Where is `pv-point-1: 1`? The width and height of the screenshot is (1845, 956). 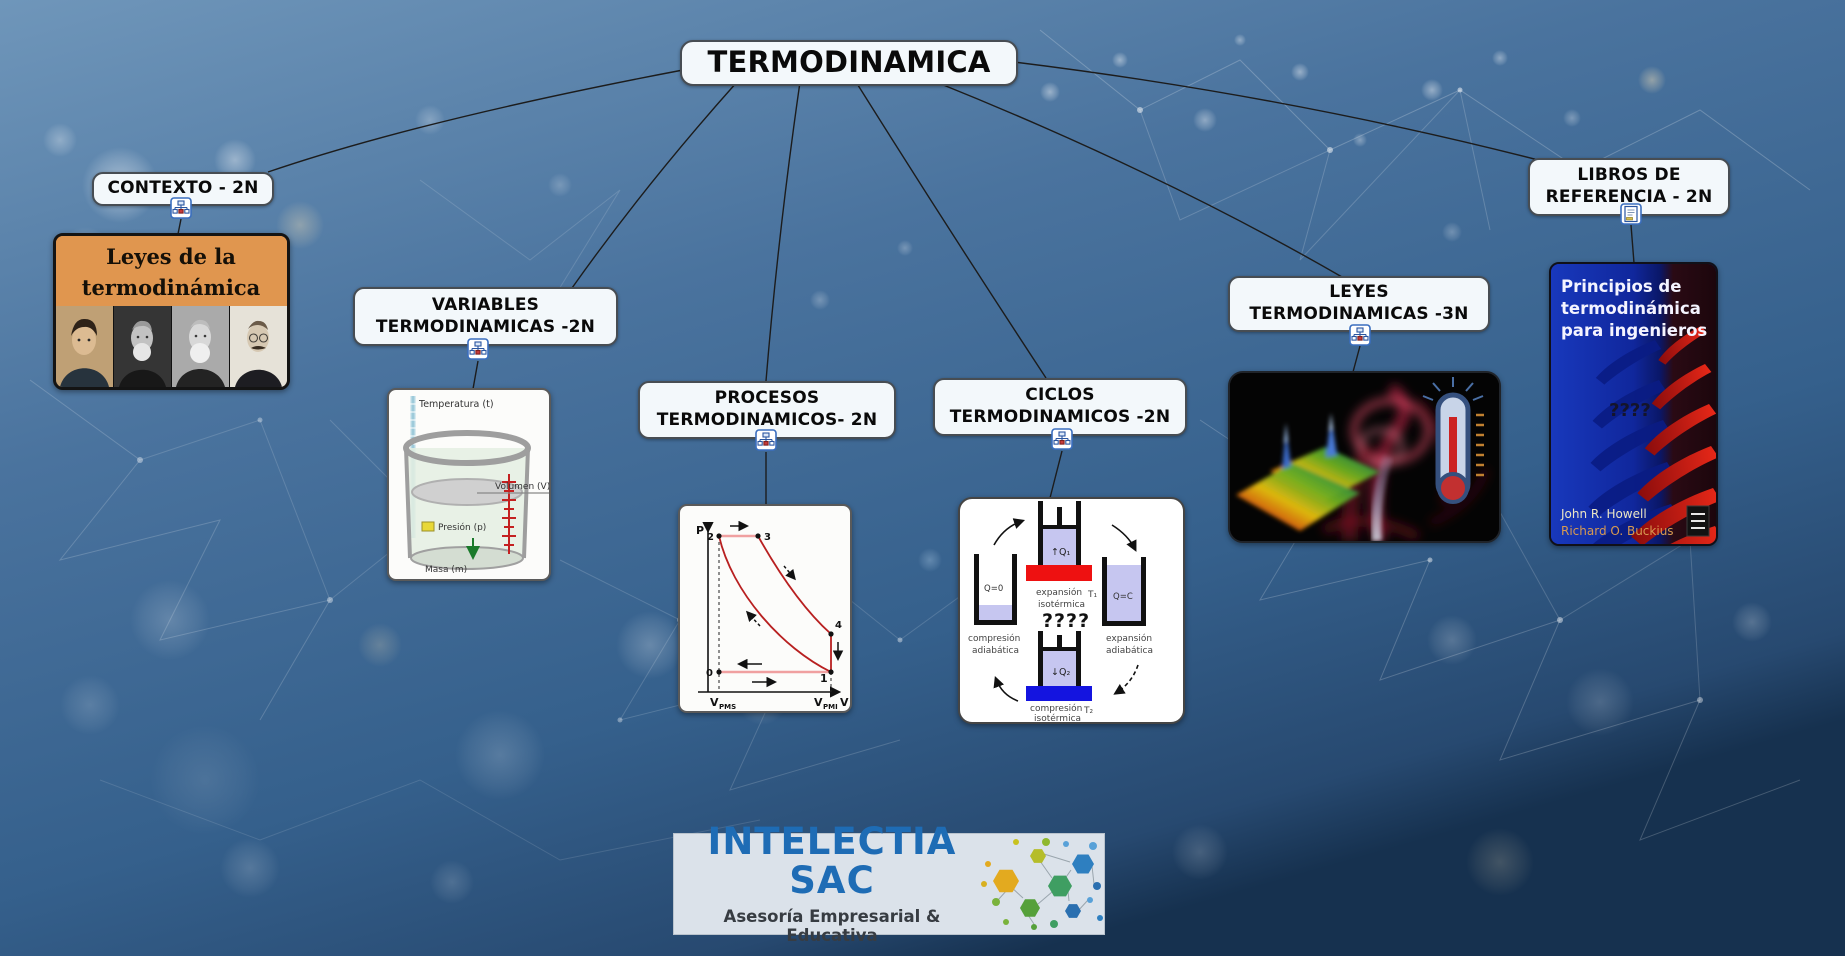 pv-point-1: 1 is located at coordinates (824, 678).